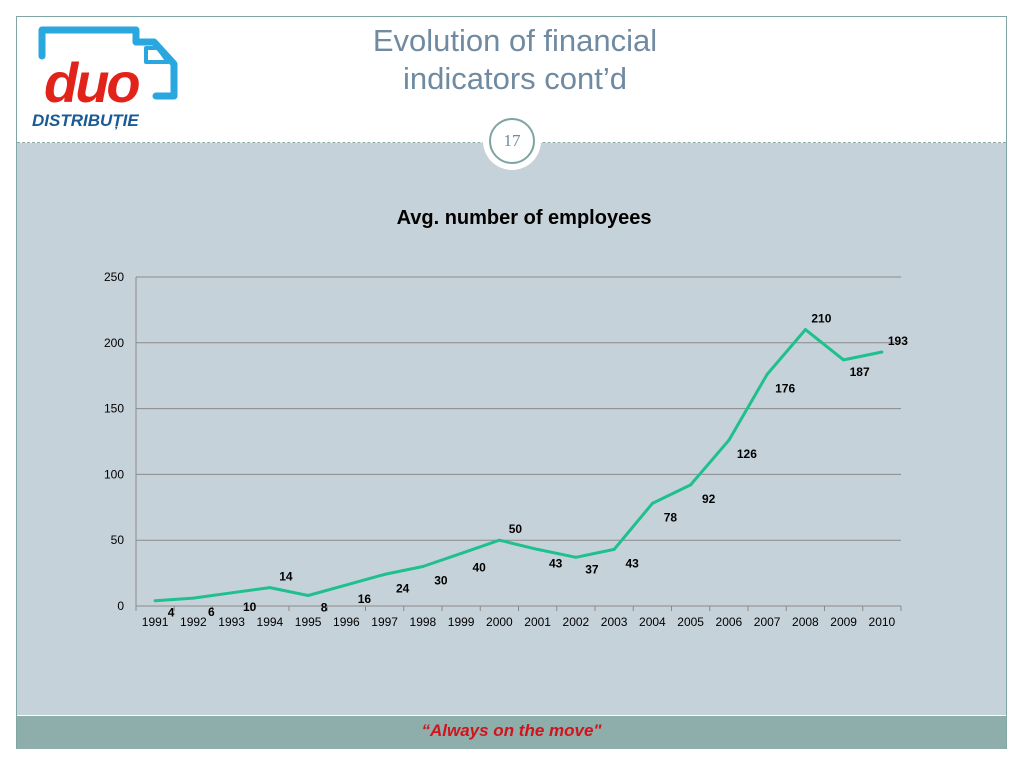 This screenshot has height=768, width=1024. Describe the element at coordinates (515, 40) in the screenshot. I see `slide-title-line-1: Evolution of financial` at that location.